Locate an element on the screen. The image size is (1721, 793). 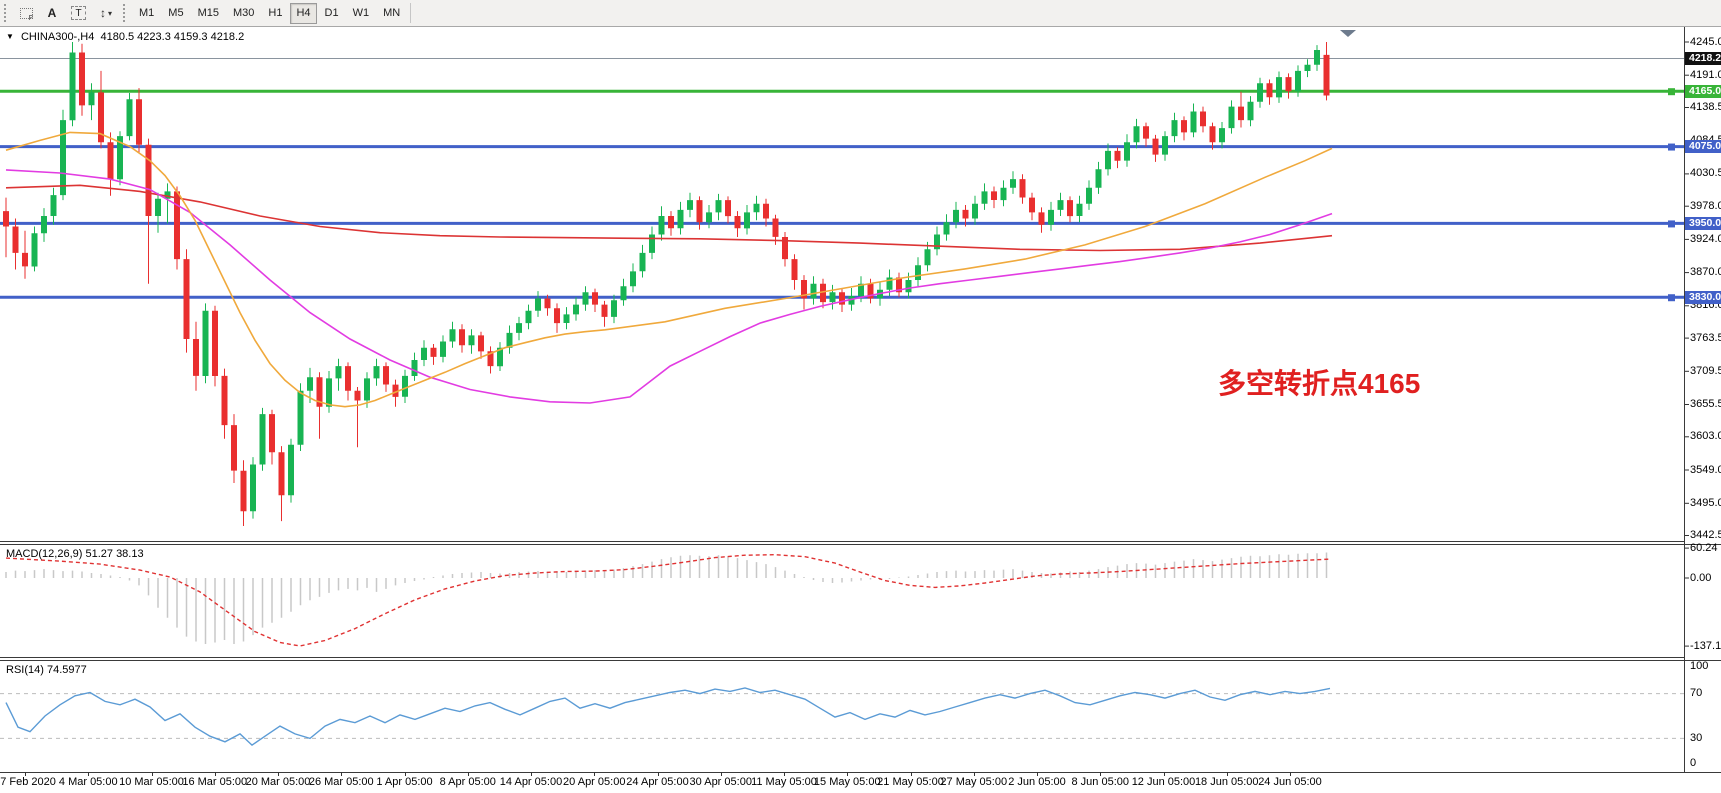
price-tick-label: 4245.0 is located at coordinates (1705, 41).